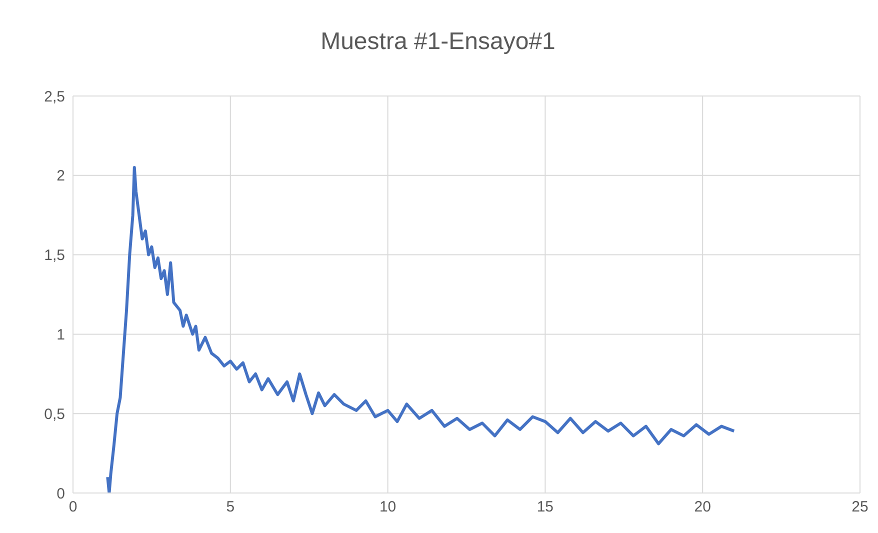 The width and height of the screenshot is (878, 533). Describe the element at coordinates (438, 42) in the screenshot. I see `chart-title: Muestra #1-Ensayo#1` at that location.